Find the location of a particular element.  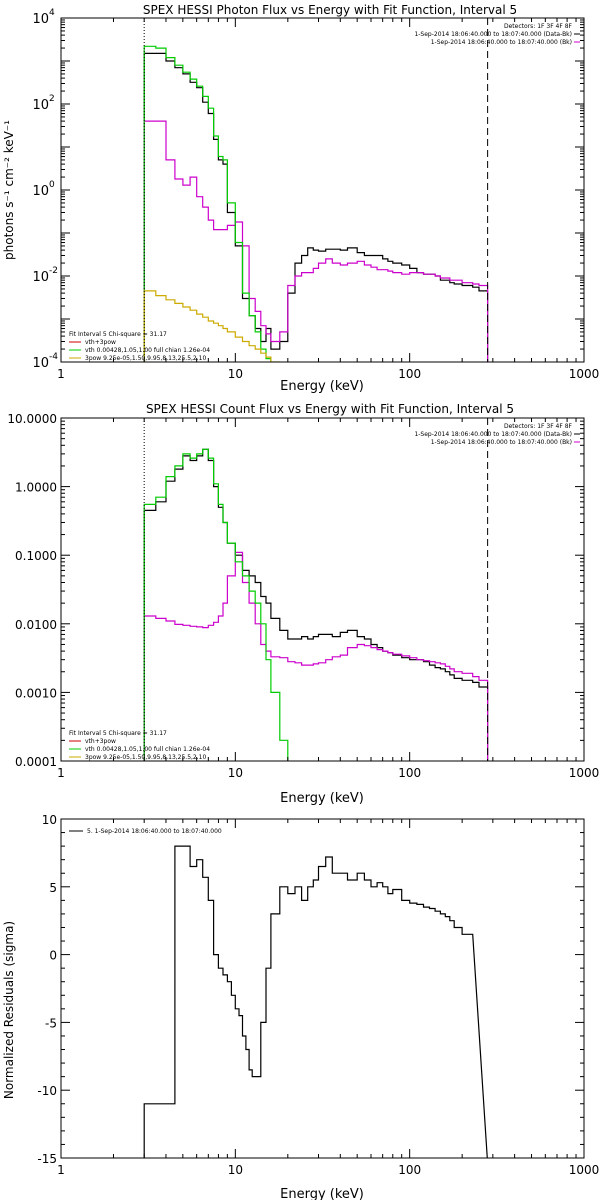

series-resid-line is located at coordinates (315, 1001).